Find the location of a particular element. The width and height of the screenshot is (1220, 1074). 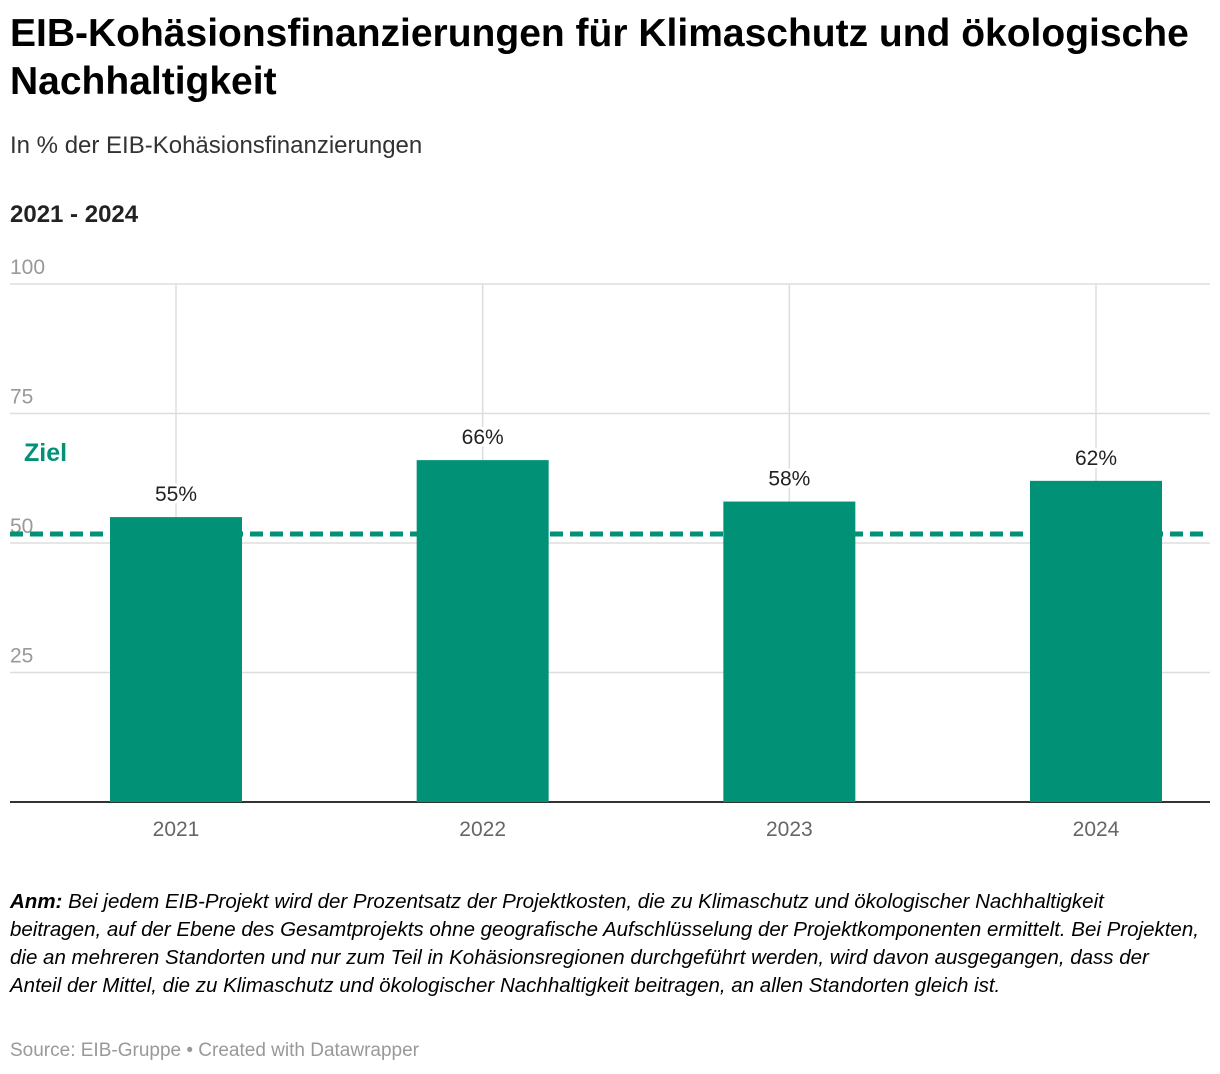

bar-value-label-2023: 58% is located at coordinates (789, 479).